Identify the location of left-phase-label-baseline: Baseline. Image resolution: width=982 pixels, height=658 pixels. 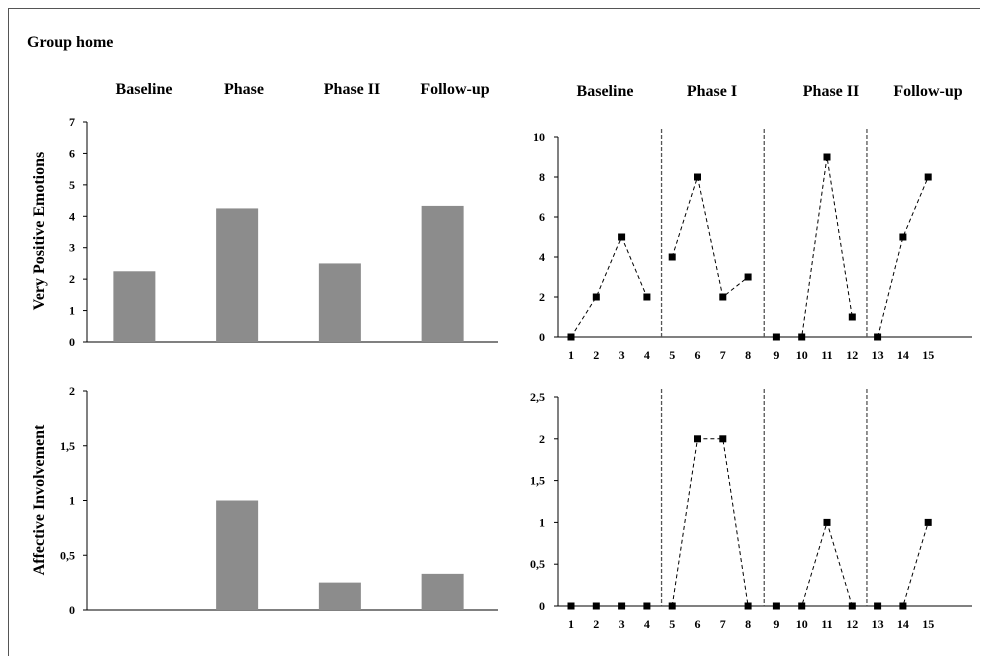
(144, 89).